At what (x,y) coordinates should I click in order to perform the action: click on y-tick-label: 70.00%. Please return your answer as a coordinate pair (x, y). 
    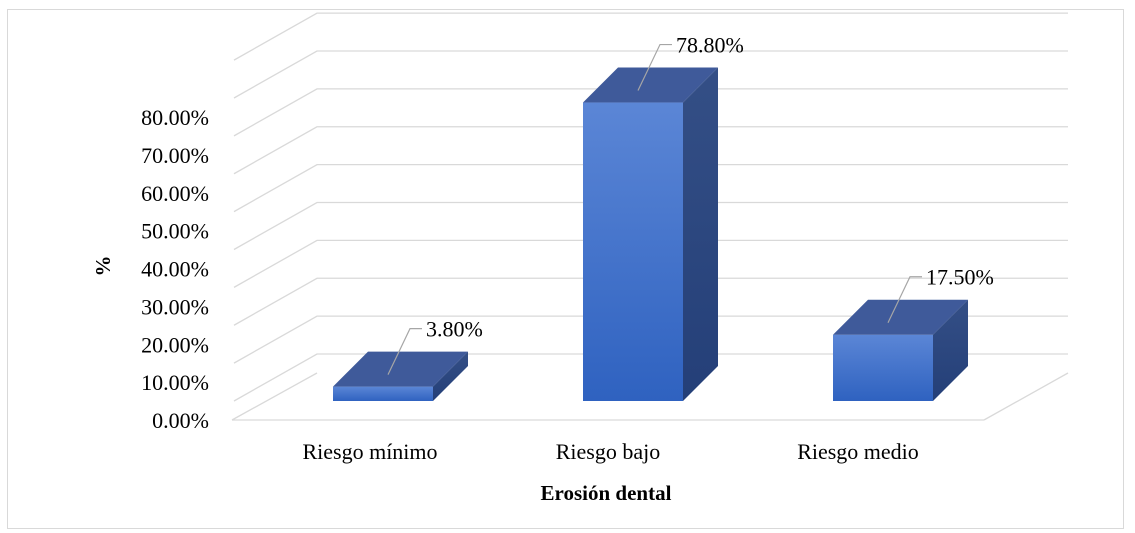
    Looking at the image, I should click on (175, 155).